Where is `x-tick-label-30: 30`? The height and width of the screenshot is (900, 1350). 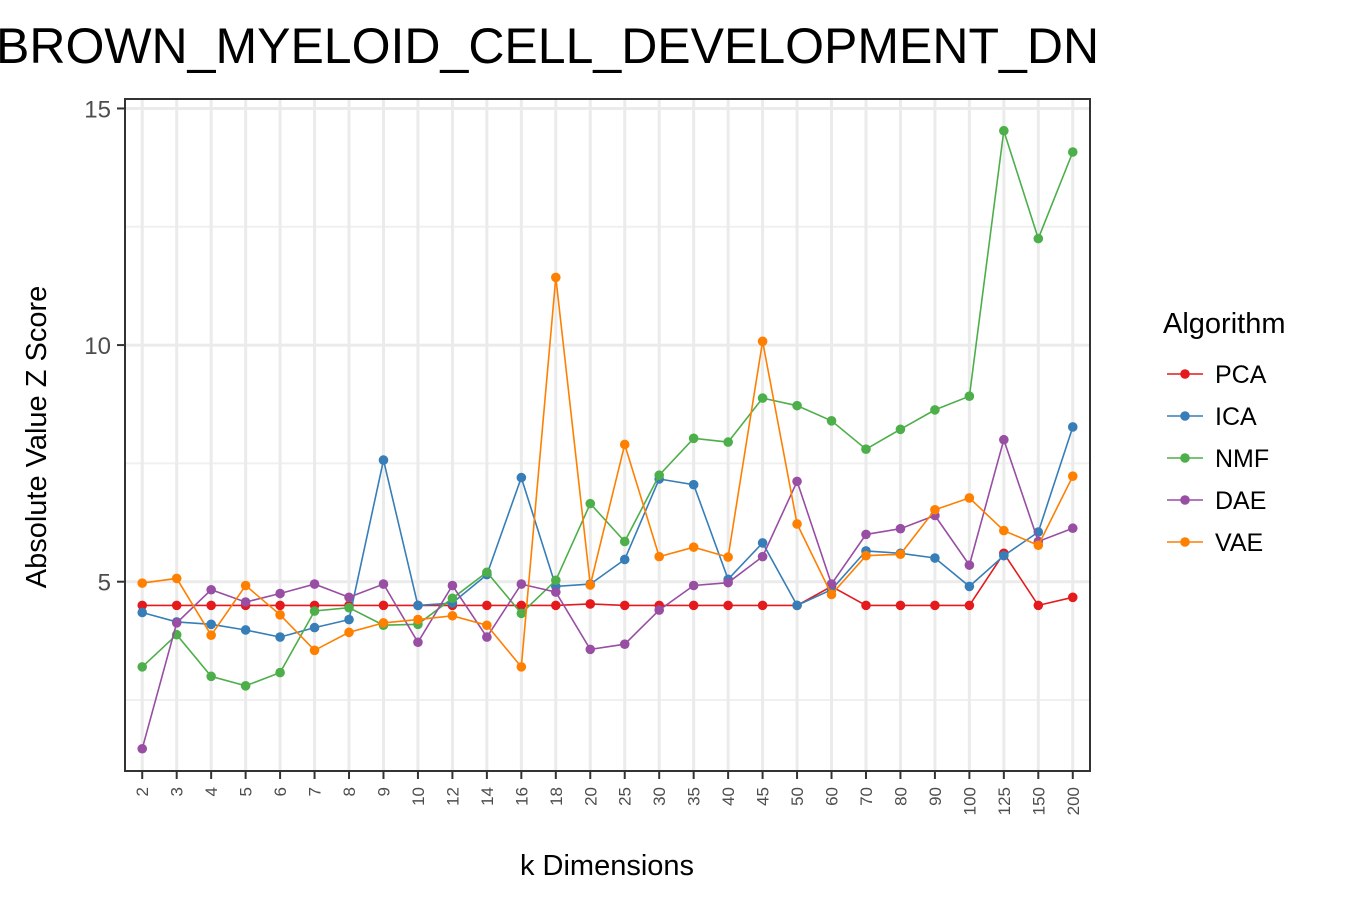
x-tick-label-30: 30 is located at coordinates (659, 796).